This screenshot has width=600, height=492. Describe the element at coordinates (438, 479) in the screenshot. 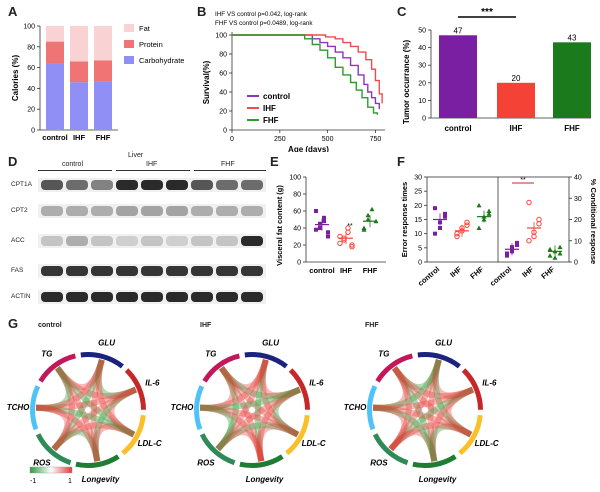

I see `sector-label: Longevity` at that location.